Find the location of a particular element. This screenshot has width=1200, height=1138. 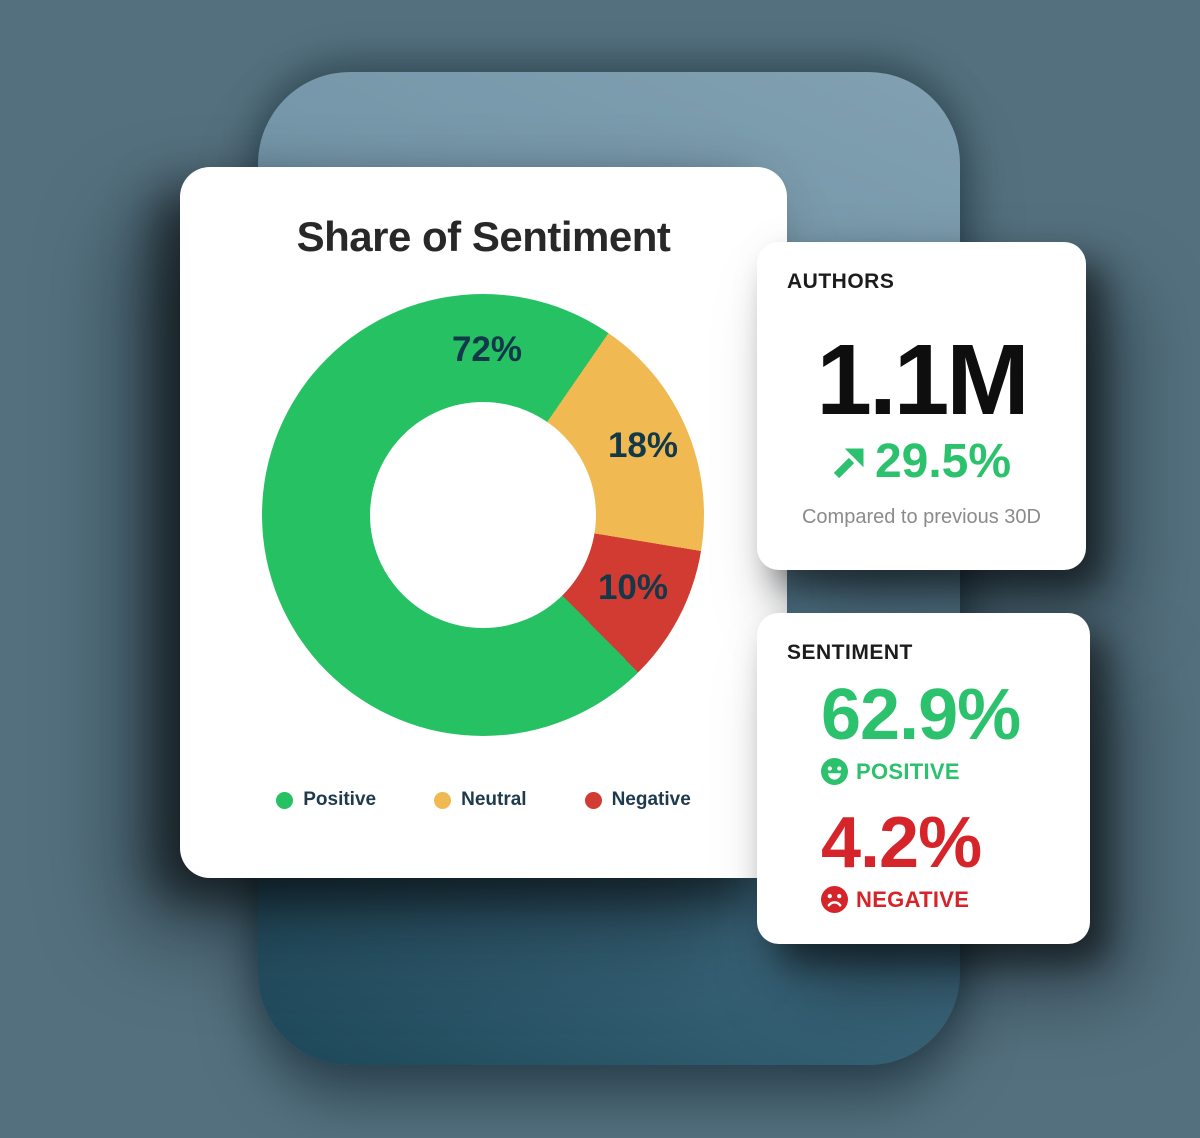

sentiment-negative-row: NEGATIVE is located at coordinates (901, 899).